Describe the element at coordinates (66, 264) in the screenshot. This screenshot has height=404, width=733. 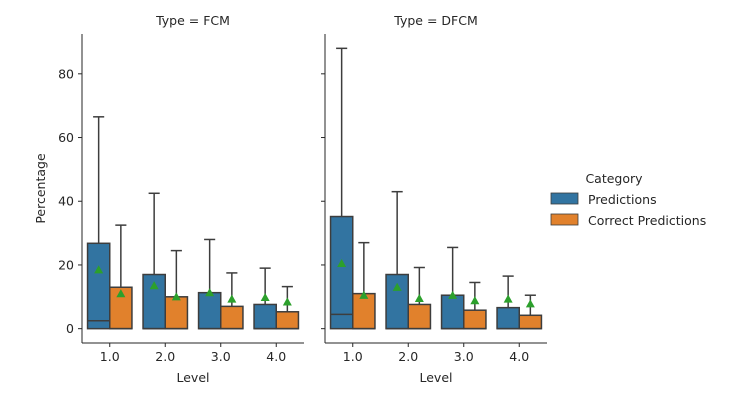
I see `y-tick-label: 20` at that location.